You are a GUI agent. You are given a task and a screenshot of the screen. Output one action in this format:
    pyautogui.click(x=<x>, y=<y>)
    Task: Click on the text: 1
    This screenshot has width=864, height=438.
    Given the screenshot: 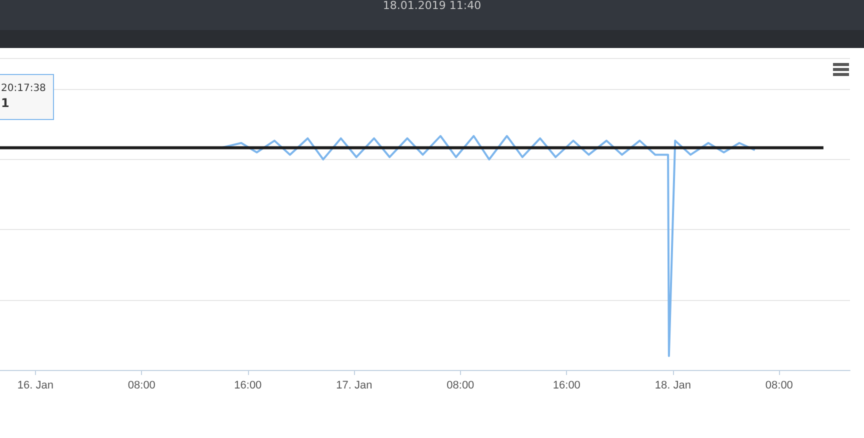 What is the action you would take?
    pyautogui.click(x=5, y=103)
    